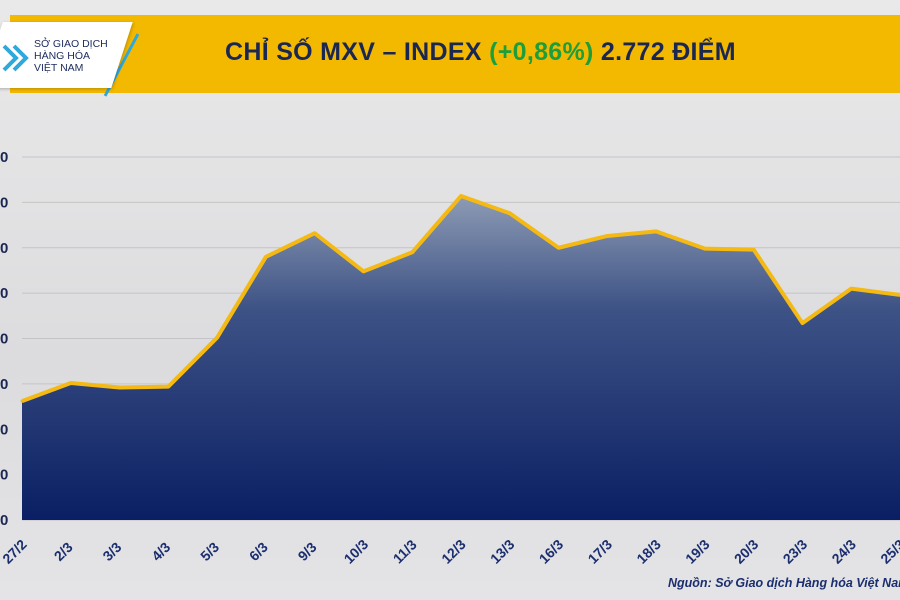 The image size is (900, 600). Describe the element at coordinates (746, 551) in the screenshot. I see `x-tick-label: 20/3` at that location.